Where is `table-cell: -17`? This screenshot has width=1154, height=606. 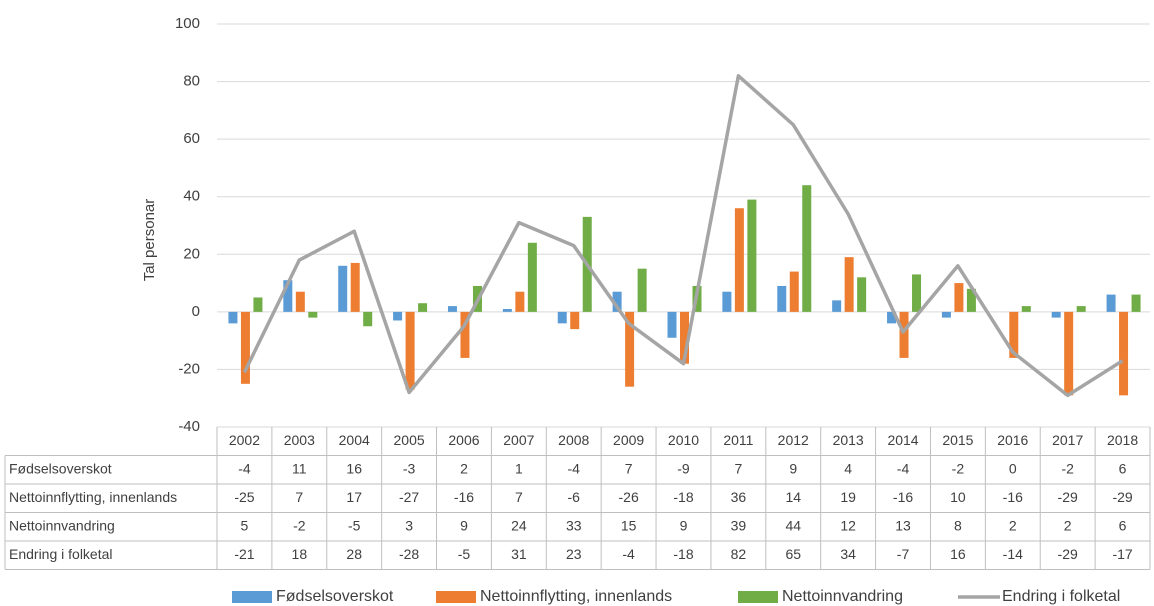
table-cell: -17 is located at coordinates (1122, 554).